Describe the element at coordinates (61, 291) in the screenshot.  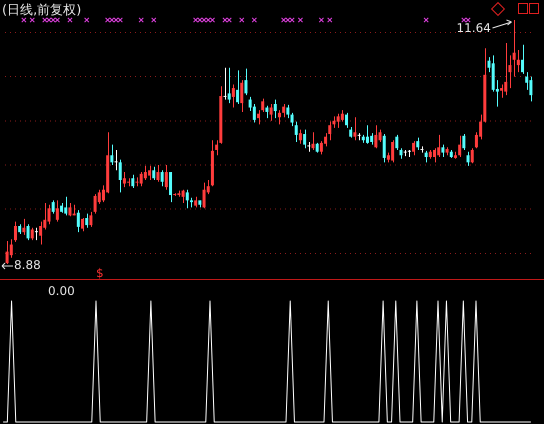
I see `text: 0.00` at that location.